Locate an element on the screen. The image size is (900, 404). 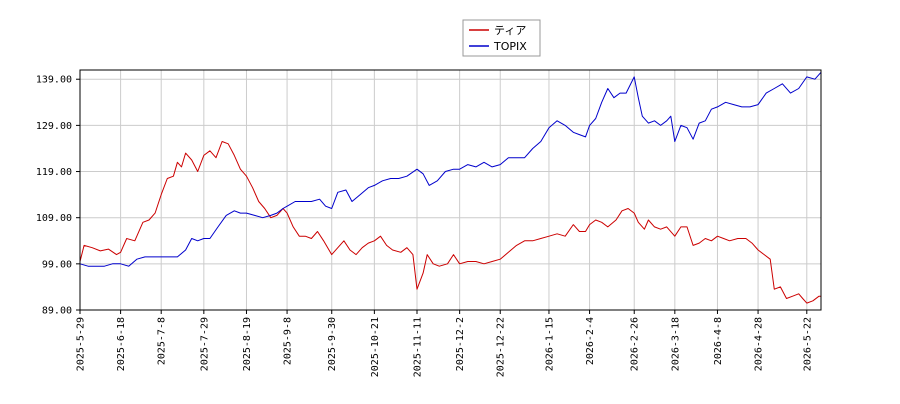
legend-label-topix: TOPIX is located at coordinates (510, 46).